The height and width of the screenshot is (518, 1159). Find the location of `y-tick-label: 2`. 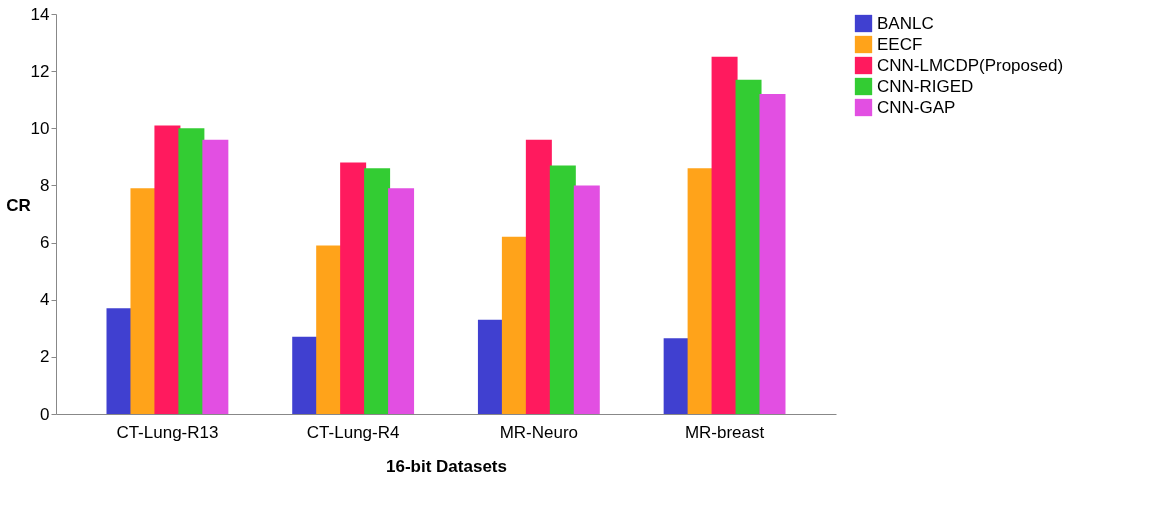

y-tick-label: 2 is located at coordinates (45, 357).